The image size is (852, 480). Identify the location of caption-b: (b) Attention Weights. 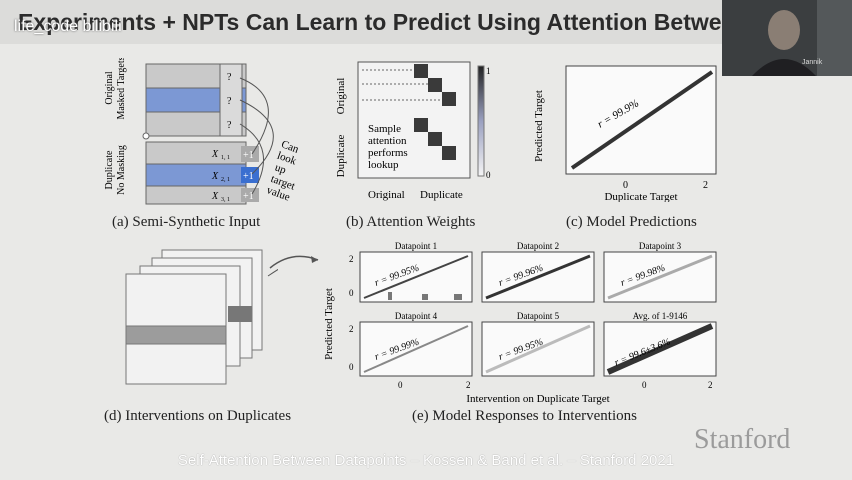
(411, 222).